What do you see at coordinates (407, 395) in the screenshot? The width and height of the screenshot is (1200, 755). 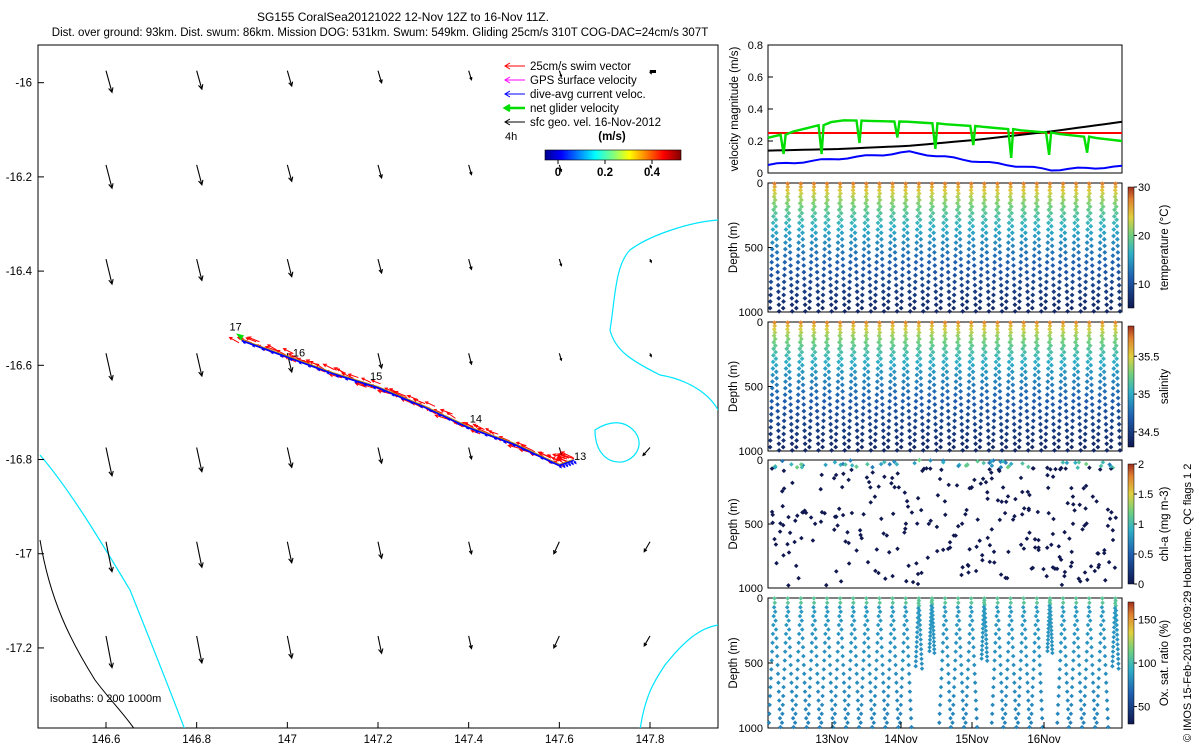 I see `glider-track: 17 16 15 14 13` at bounding box center [407, 395].